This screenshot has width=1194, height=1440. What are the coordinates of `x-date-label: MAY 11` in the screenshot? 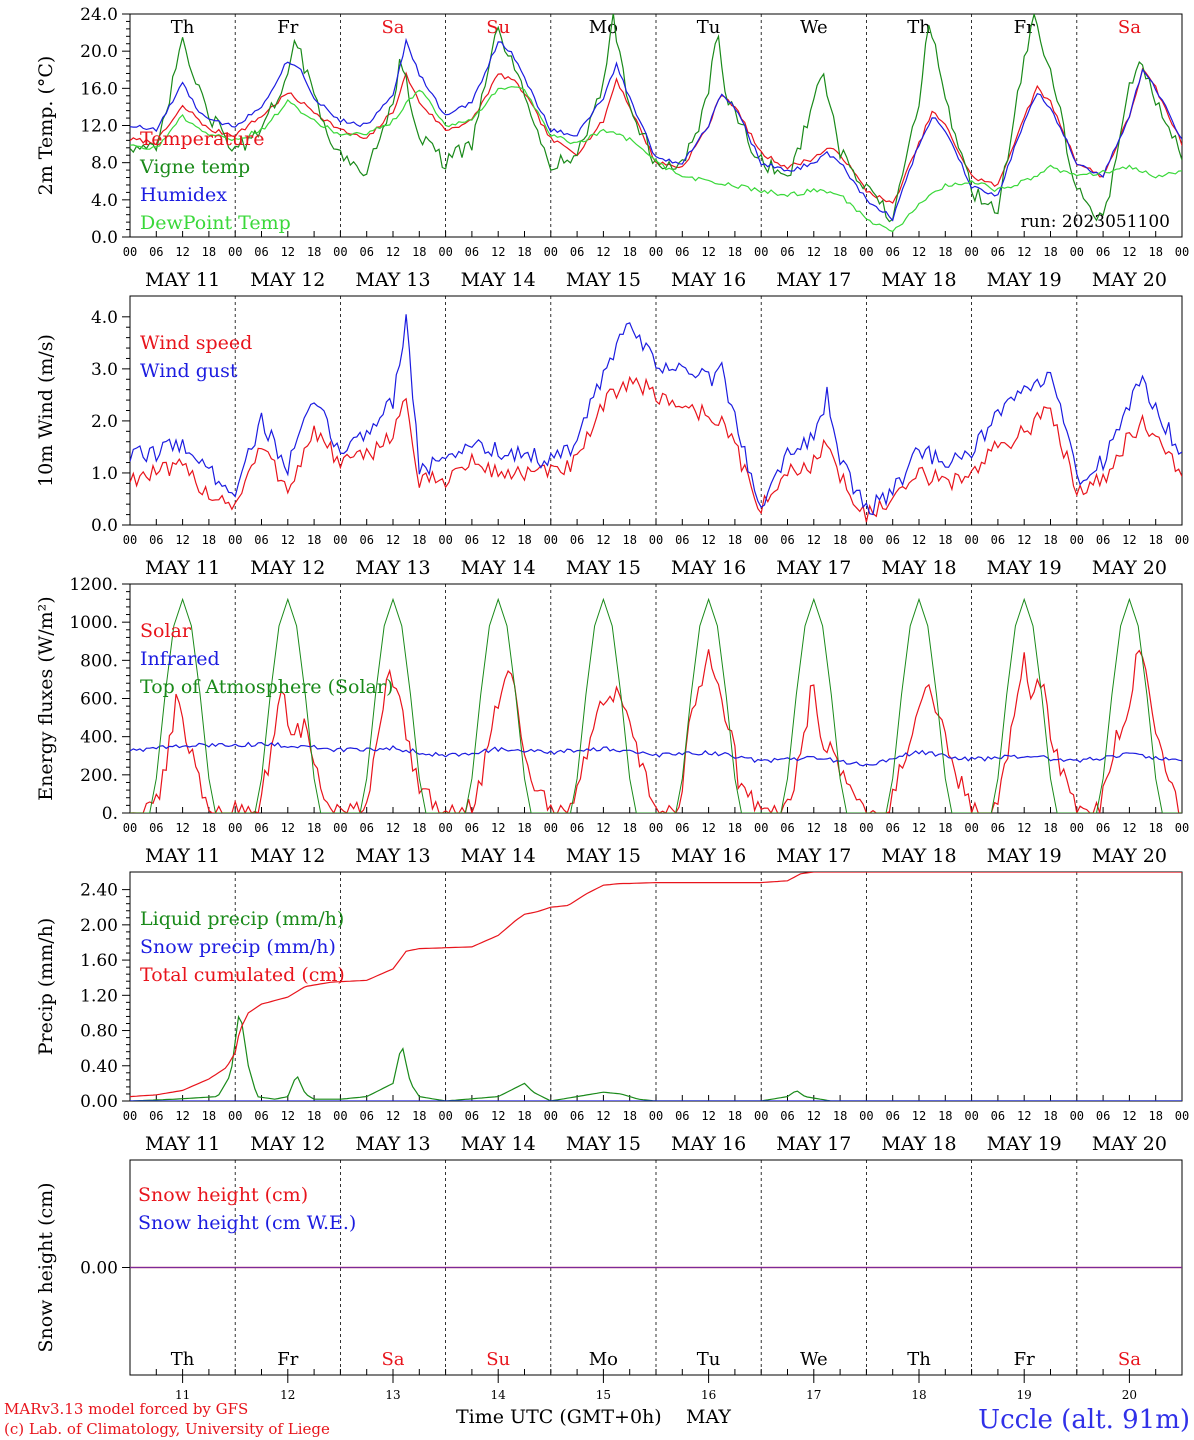 It's located at (182, 568).